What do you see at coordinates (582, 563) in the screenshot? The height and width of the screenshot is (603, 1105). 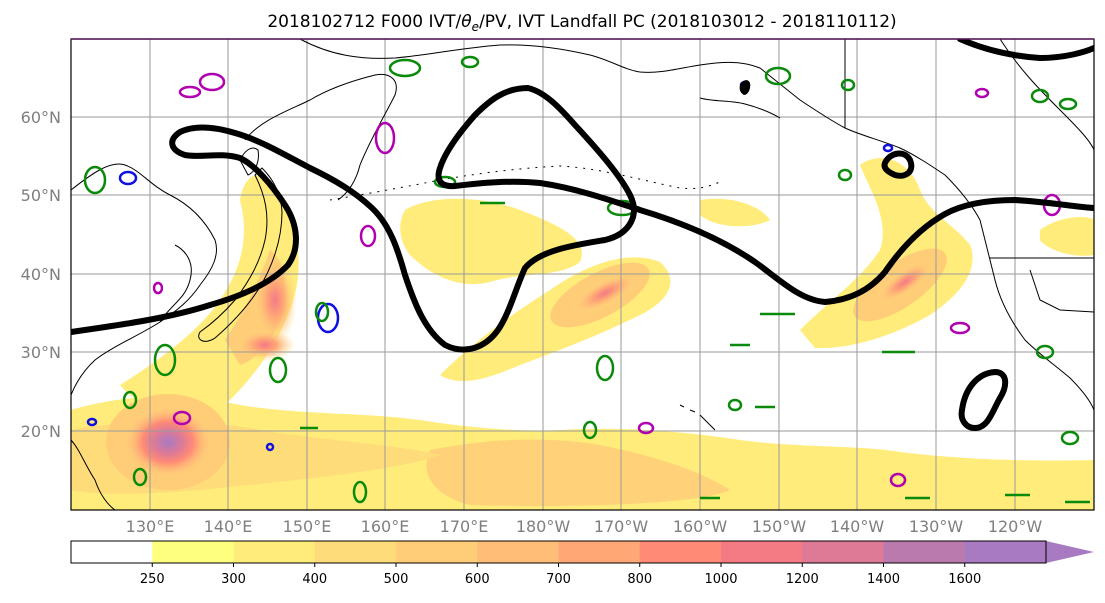 I see `colorbar: 250 300 400 500 600 700 800 1000 1200 1400 1600` at bounding box center [582, 563].